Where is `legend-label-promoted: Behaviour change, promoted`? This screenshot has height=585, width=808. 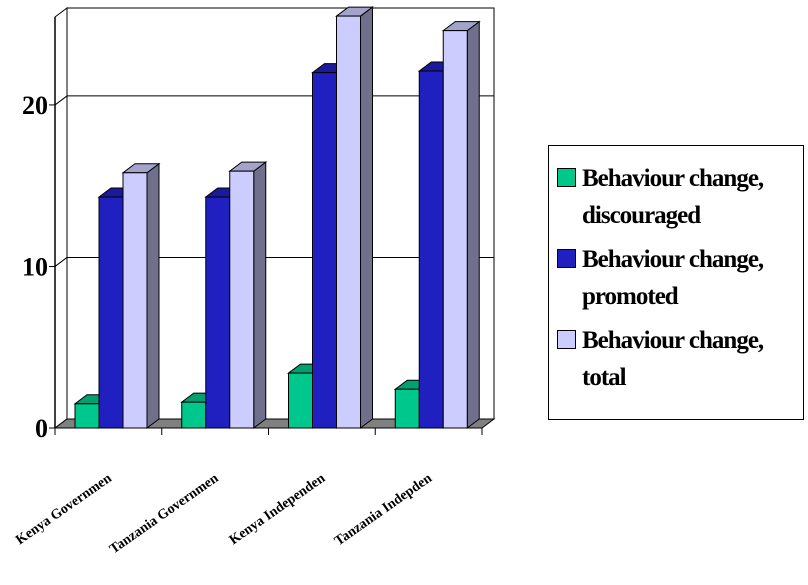
legend-label-promoted: Behaviour change, promoted is located at coordinates (673, 278).